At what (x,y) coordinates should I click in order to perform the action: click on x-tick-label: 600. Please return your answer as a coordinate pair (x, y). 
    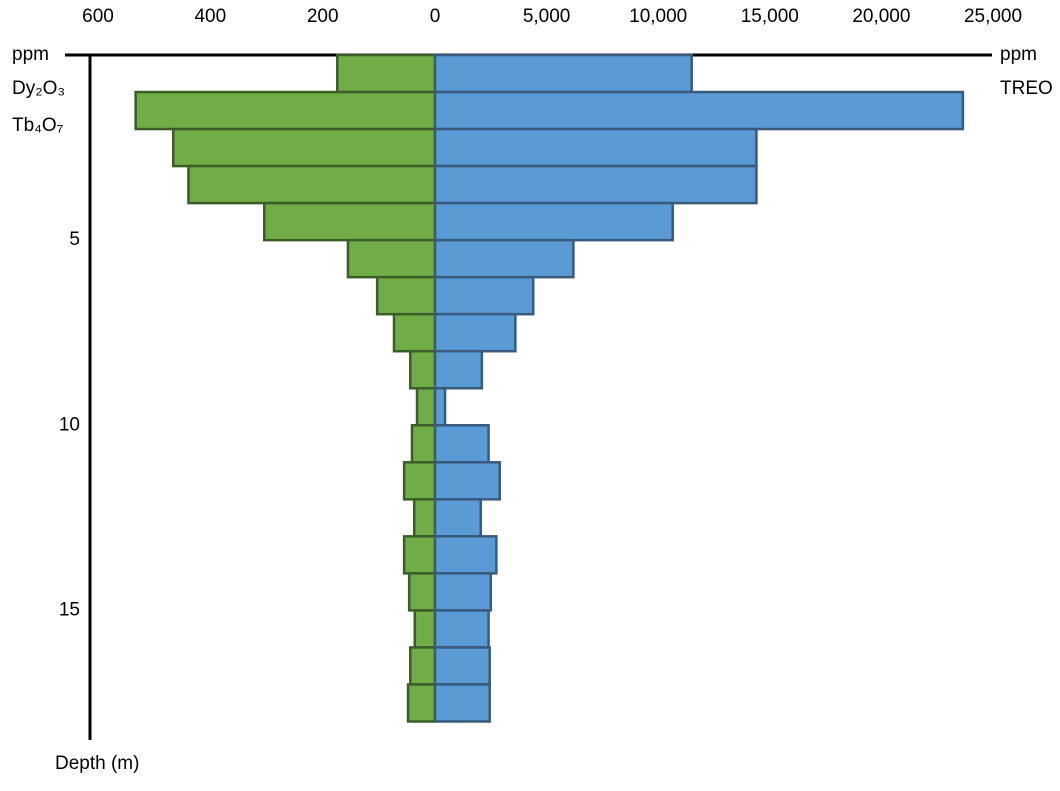
    Looking at the image, I should click on (98, 16).